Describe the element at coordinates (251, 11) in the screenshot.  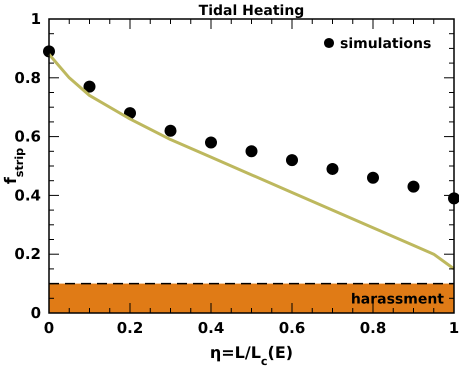
I see `chart-title: Tidal Heating` at that location.